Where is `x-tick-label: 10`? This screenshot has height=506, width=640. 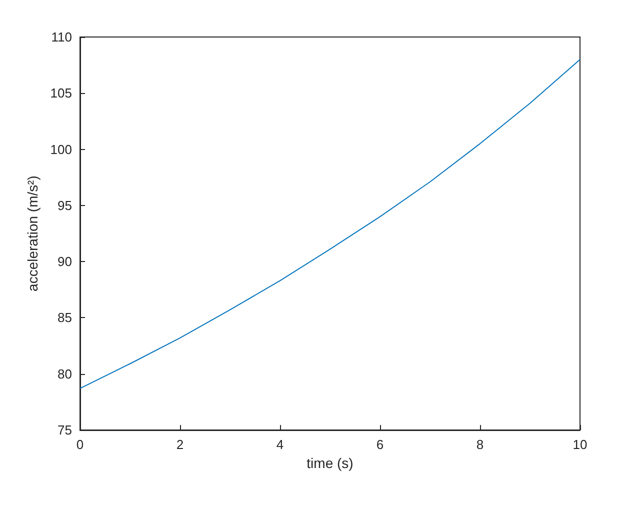
x-tick-label: 10 is located at coordinates (580, 444).